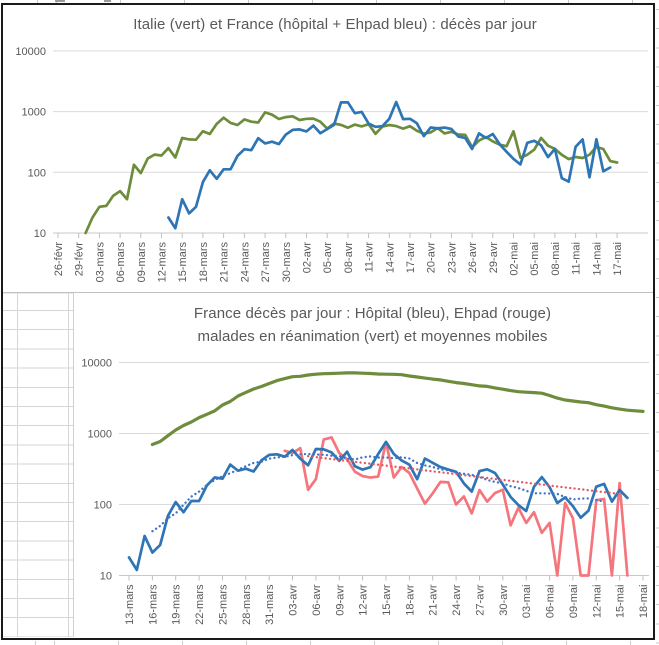 The width and height of the screenshot is (659, 645). I want to click on x-axis-label: 15-mars, so click(183, 262).